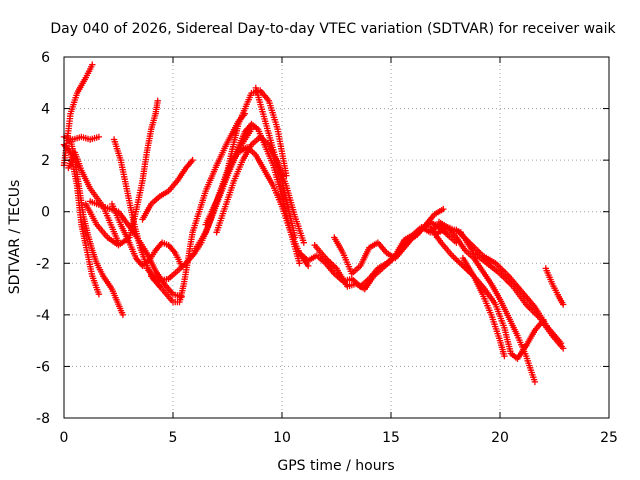 Image resolution: width=640 pixels, height=480 pixels. Describe the element at coordinates (45, 161) in the screenshot. I see `y-tick-label: 2` at that location.